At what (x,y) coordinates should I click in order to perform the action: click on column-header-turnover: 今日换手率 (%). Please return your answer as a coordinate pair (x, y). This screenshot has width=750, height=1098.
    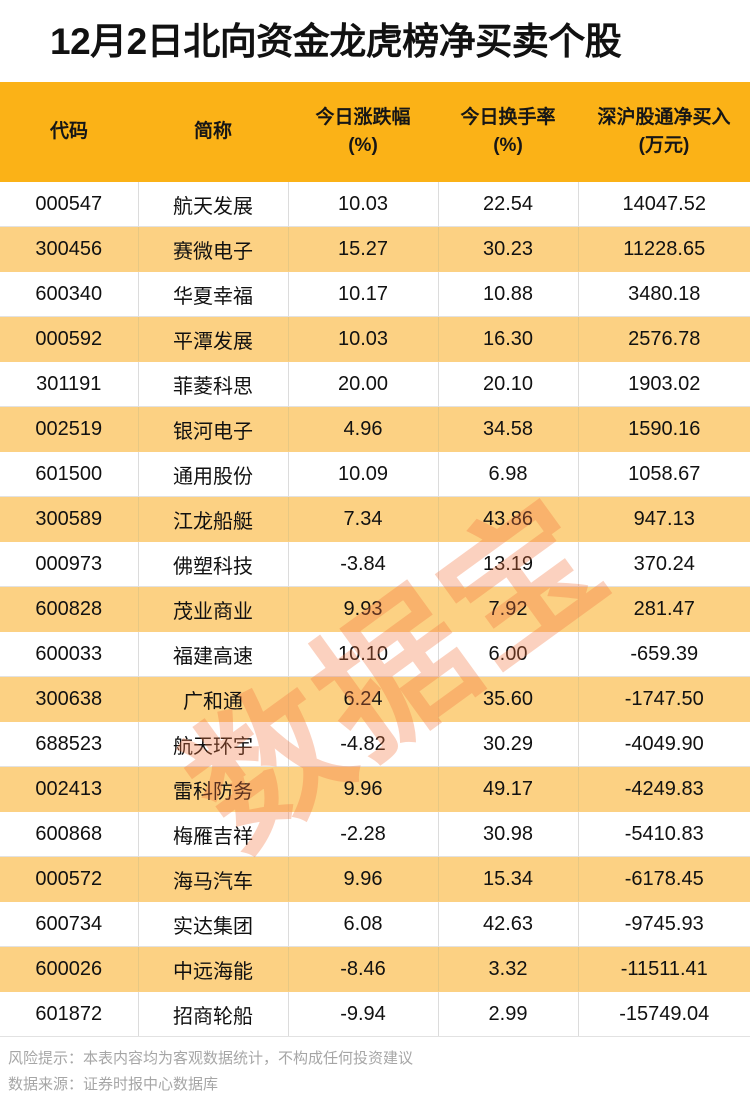
    Looking at the image, I should click on (508, 132).